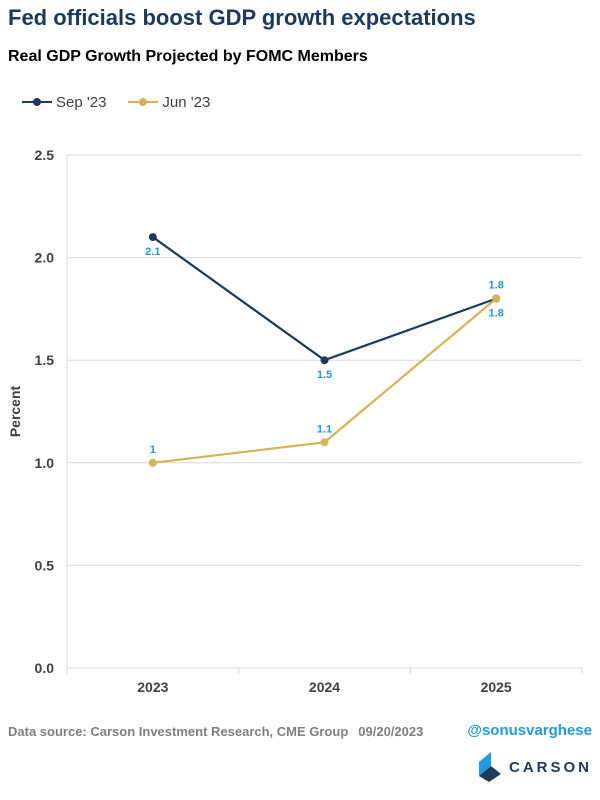 The height and width of the screenshot is (800, 600). What do you see at coordinates (153, 450) in the screenshot?
I see `data-label: 1` at bounding box center [153, 450].